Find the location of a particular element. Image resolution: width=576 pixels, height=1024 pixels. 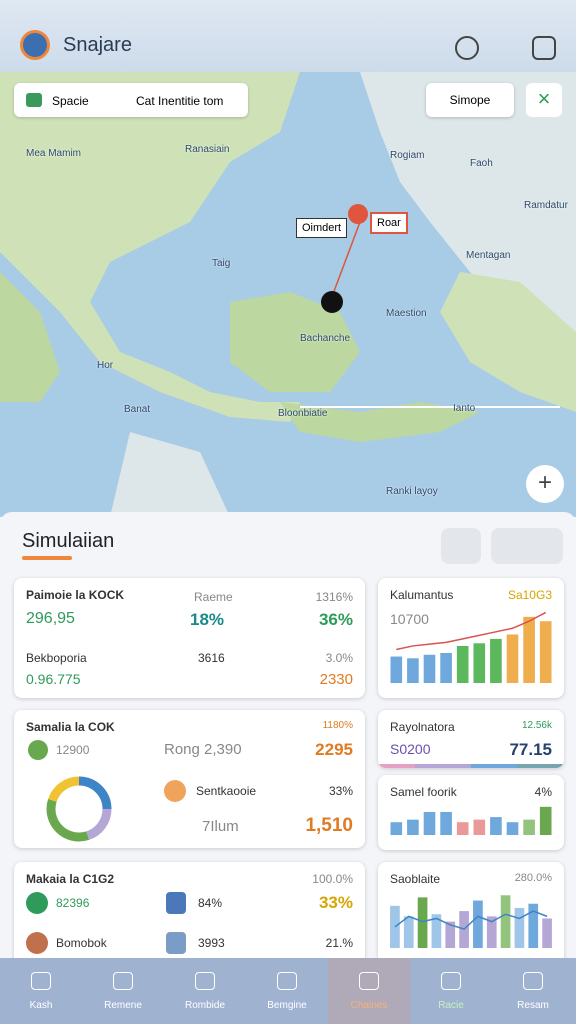

card-pct: 1316% is located at coordinates (334, 597).